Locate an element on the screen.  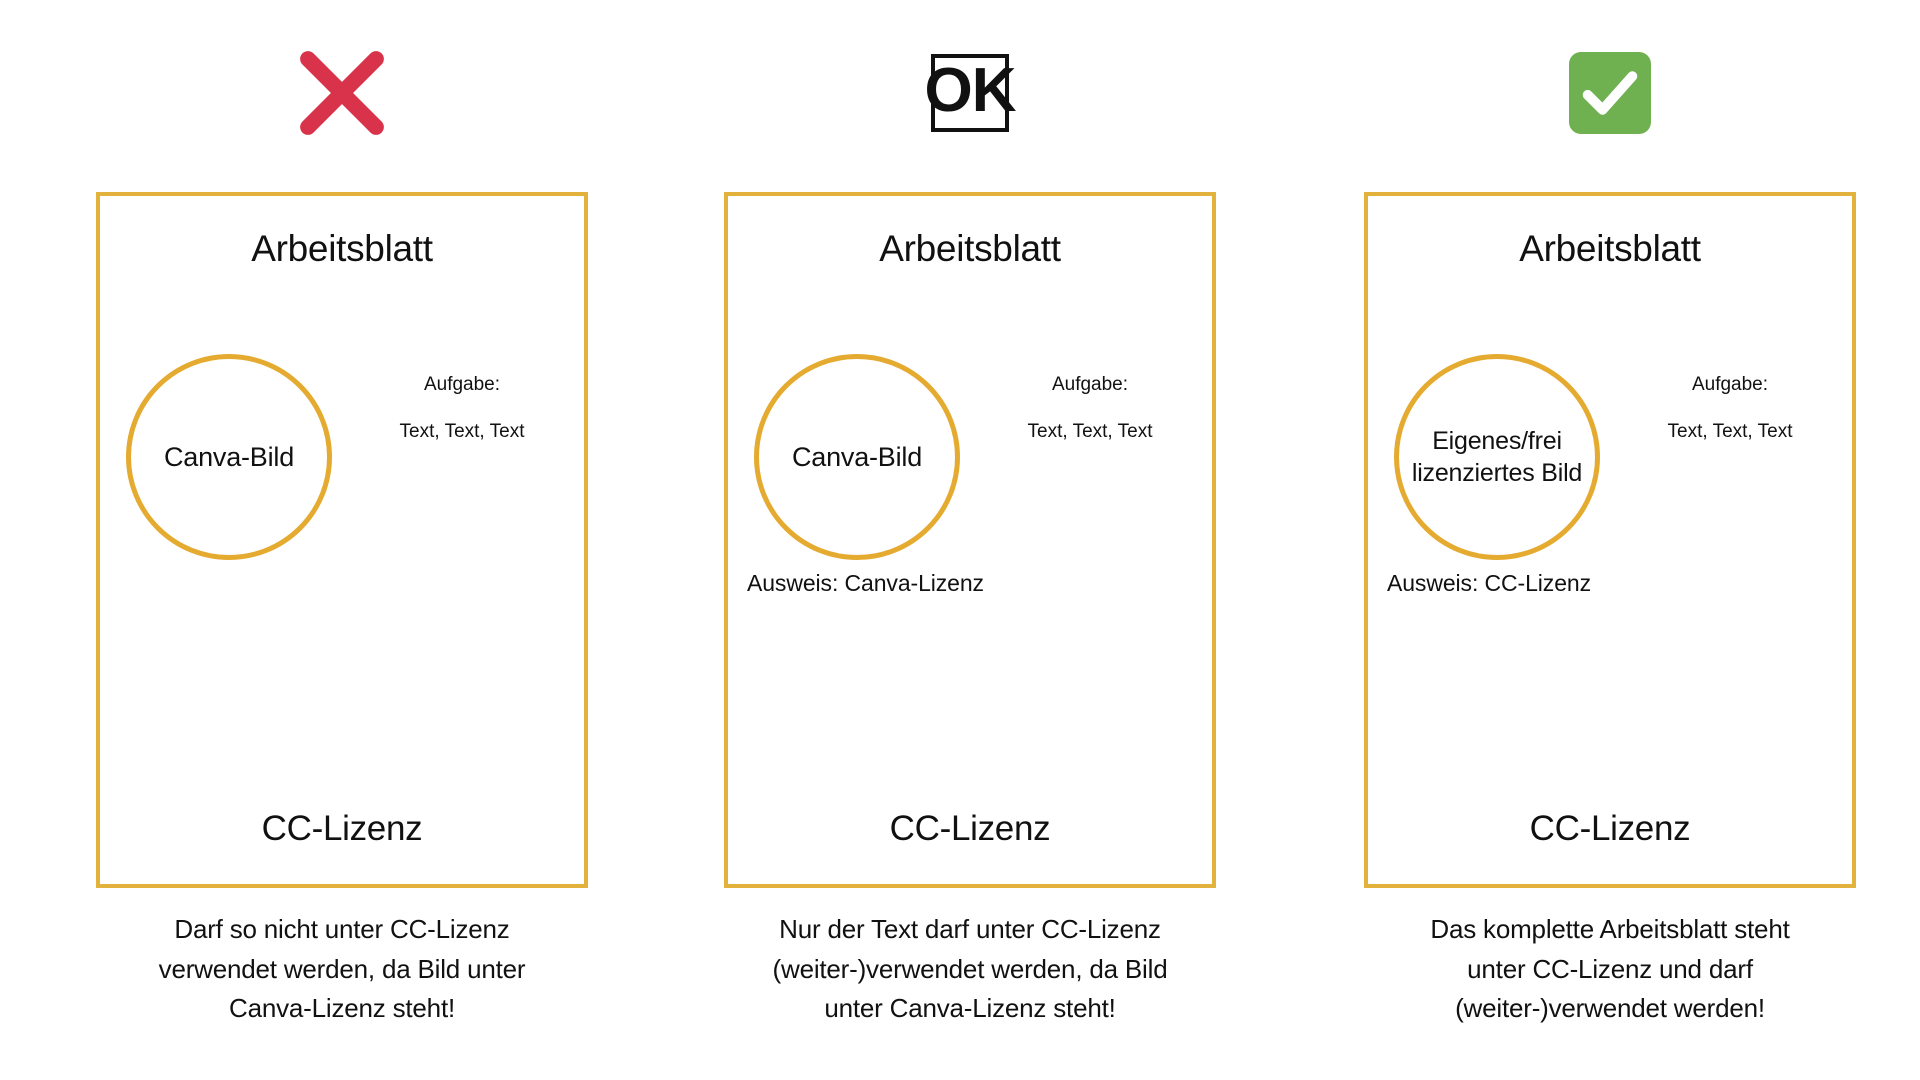
ok-box-icon: OK is located at coordinates (971, 93).